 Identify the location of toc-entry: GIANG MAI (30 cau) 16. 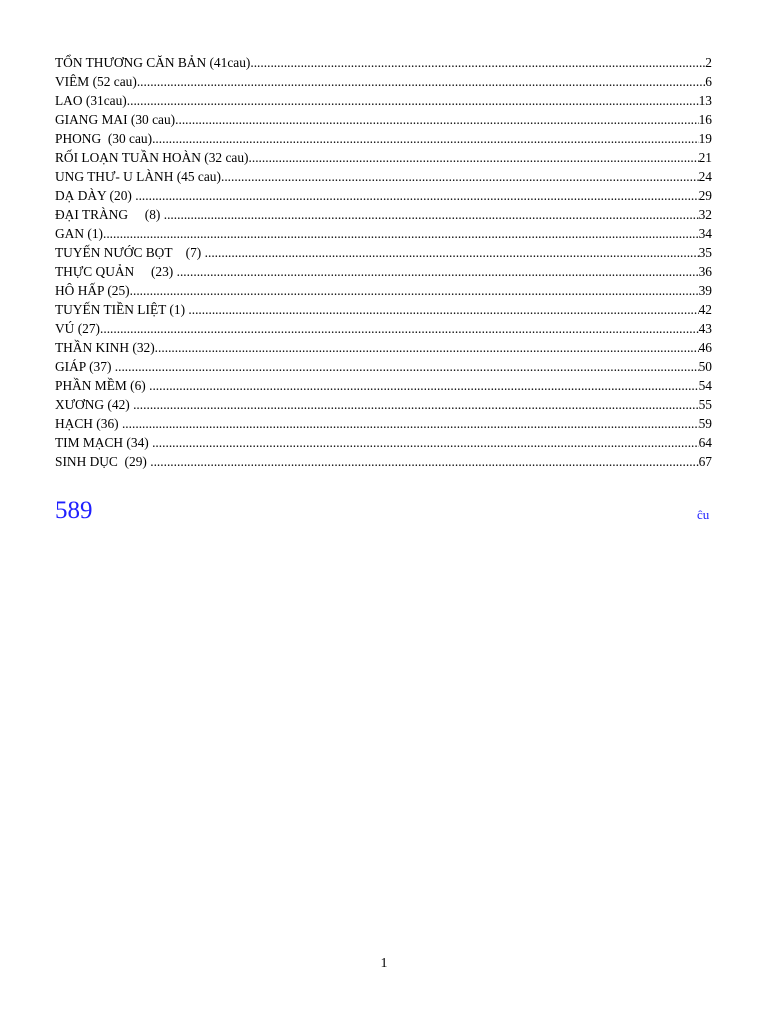
(383, 119).